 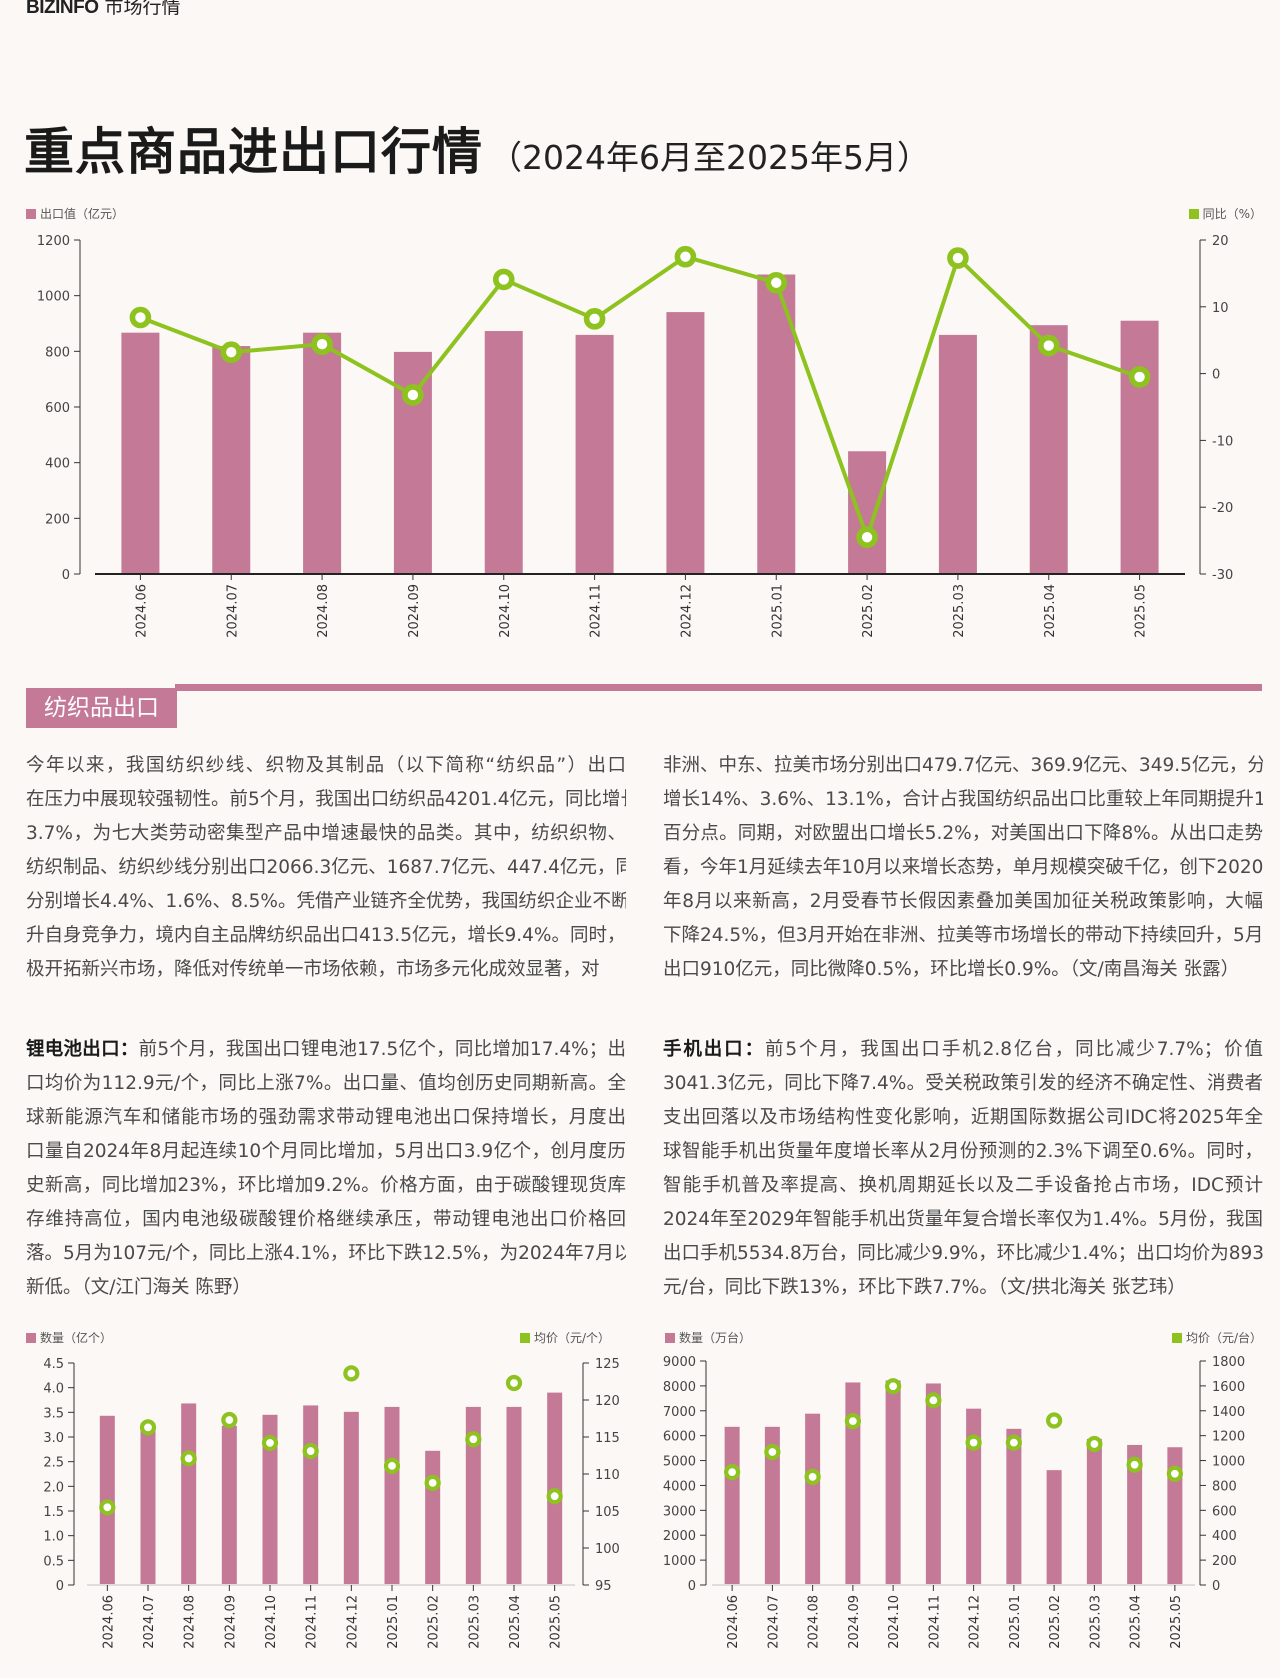 I want to click on x-tick-label: 2025.01, so click(x=393, y=1622).